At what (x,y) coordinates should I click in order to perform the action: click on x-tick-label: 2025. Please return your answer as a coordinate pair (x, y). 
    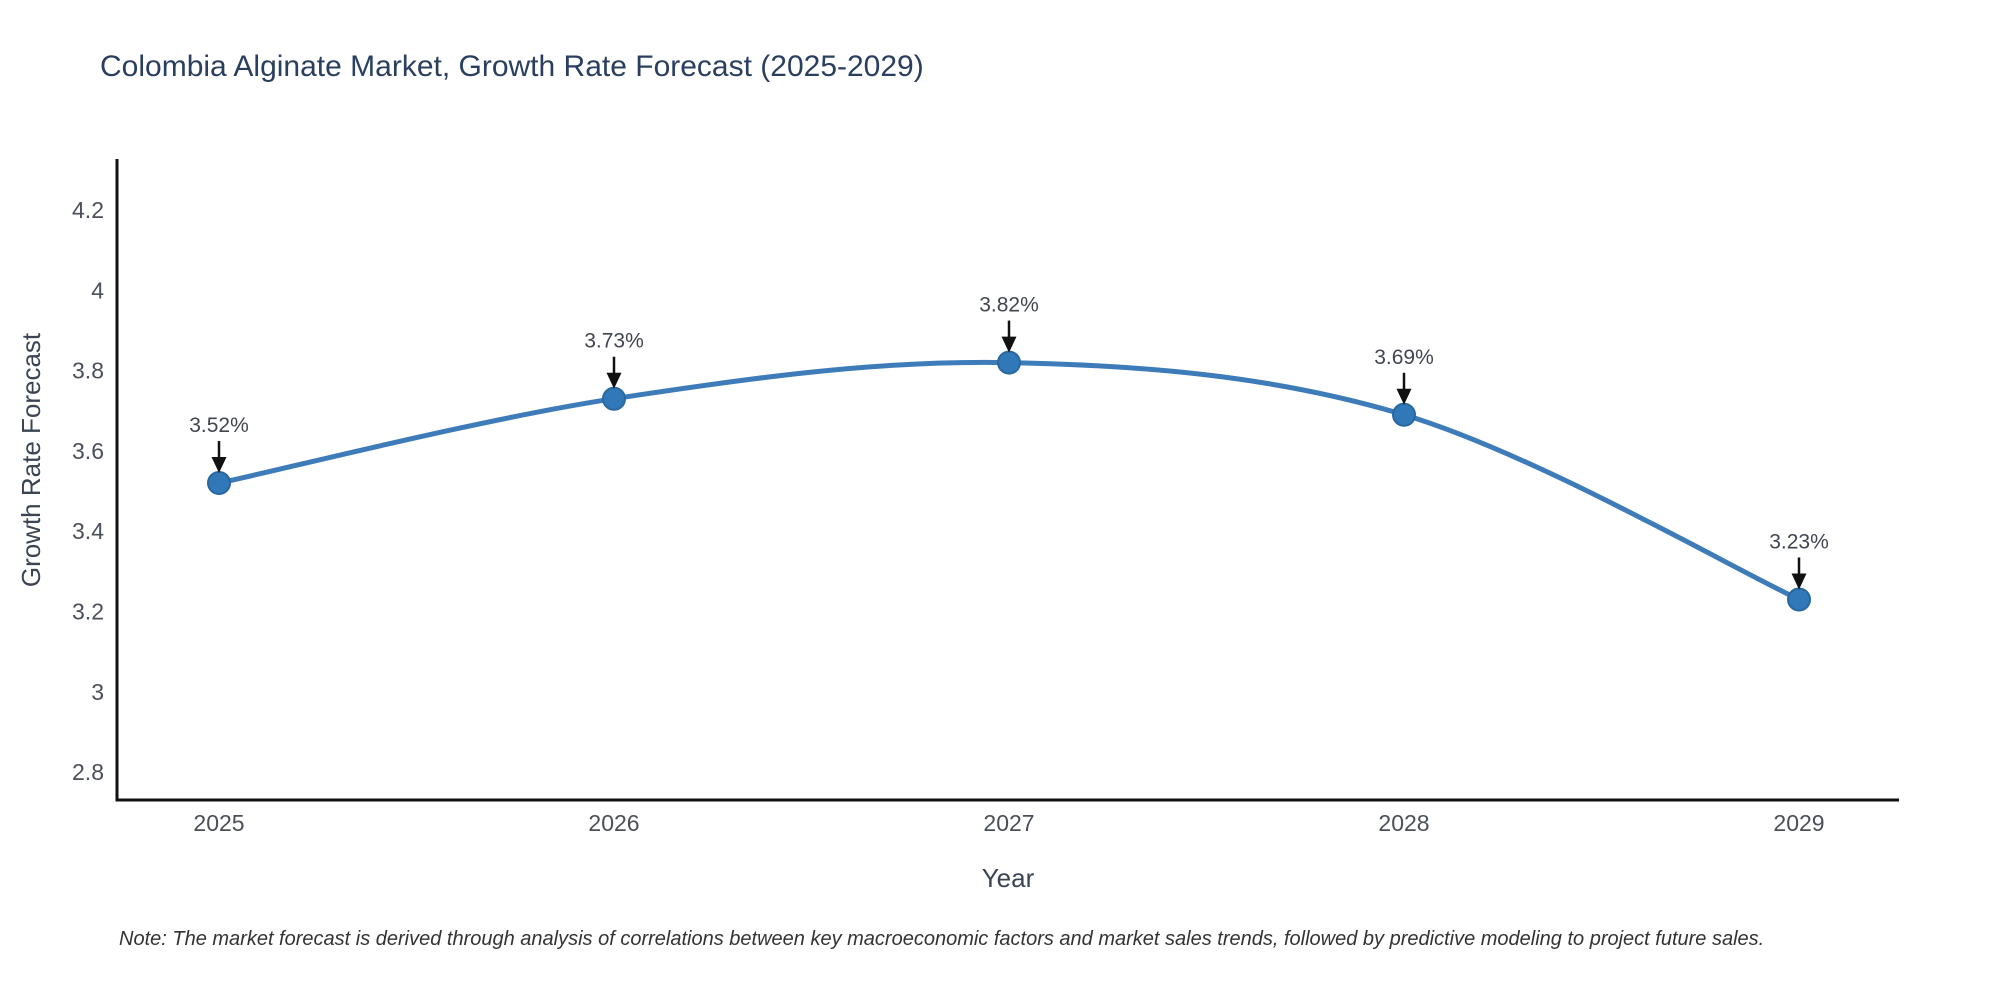
    Looking at the image, I should click on (218, 823).